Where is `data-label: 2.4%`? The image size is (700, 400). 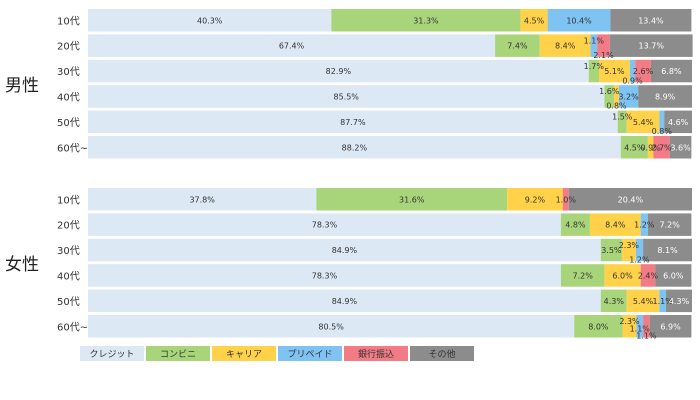
data-label: 2.4% is located at coordinates (648, 275).